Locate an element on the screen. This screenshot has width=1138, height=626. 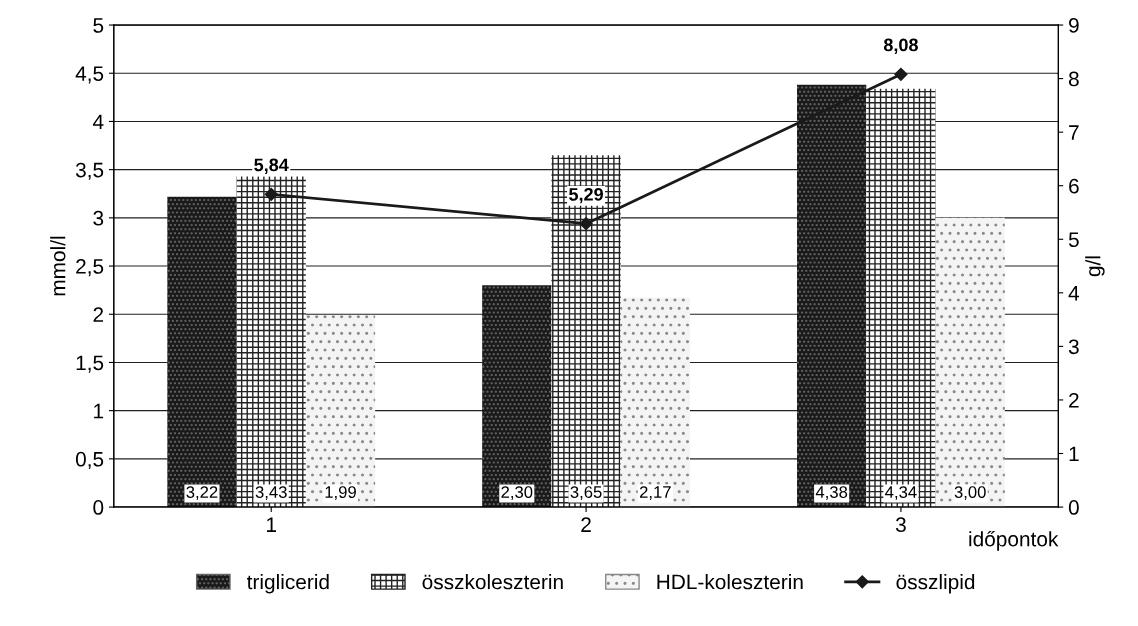
y2-axis-title: g/l is located at coordinates (1095, 266).